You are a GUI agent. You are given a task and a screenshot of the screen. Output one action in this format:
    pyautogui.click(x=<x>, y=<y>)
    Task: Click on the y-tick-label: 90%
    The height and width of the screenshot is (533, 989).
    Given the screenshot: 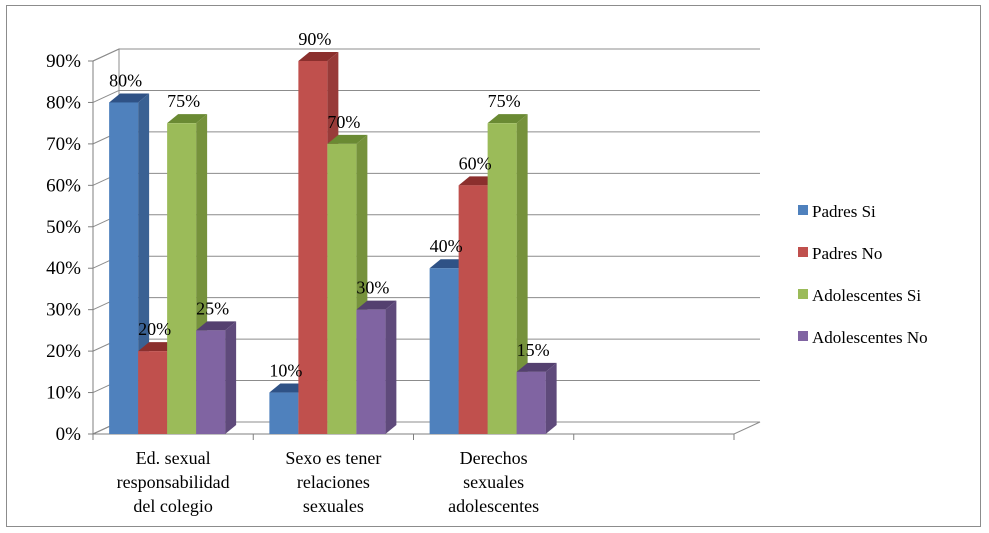 What is the action you would take?
    pyautogui.click(x=63, y=61)
    